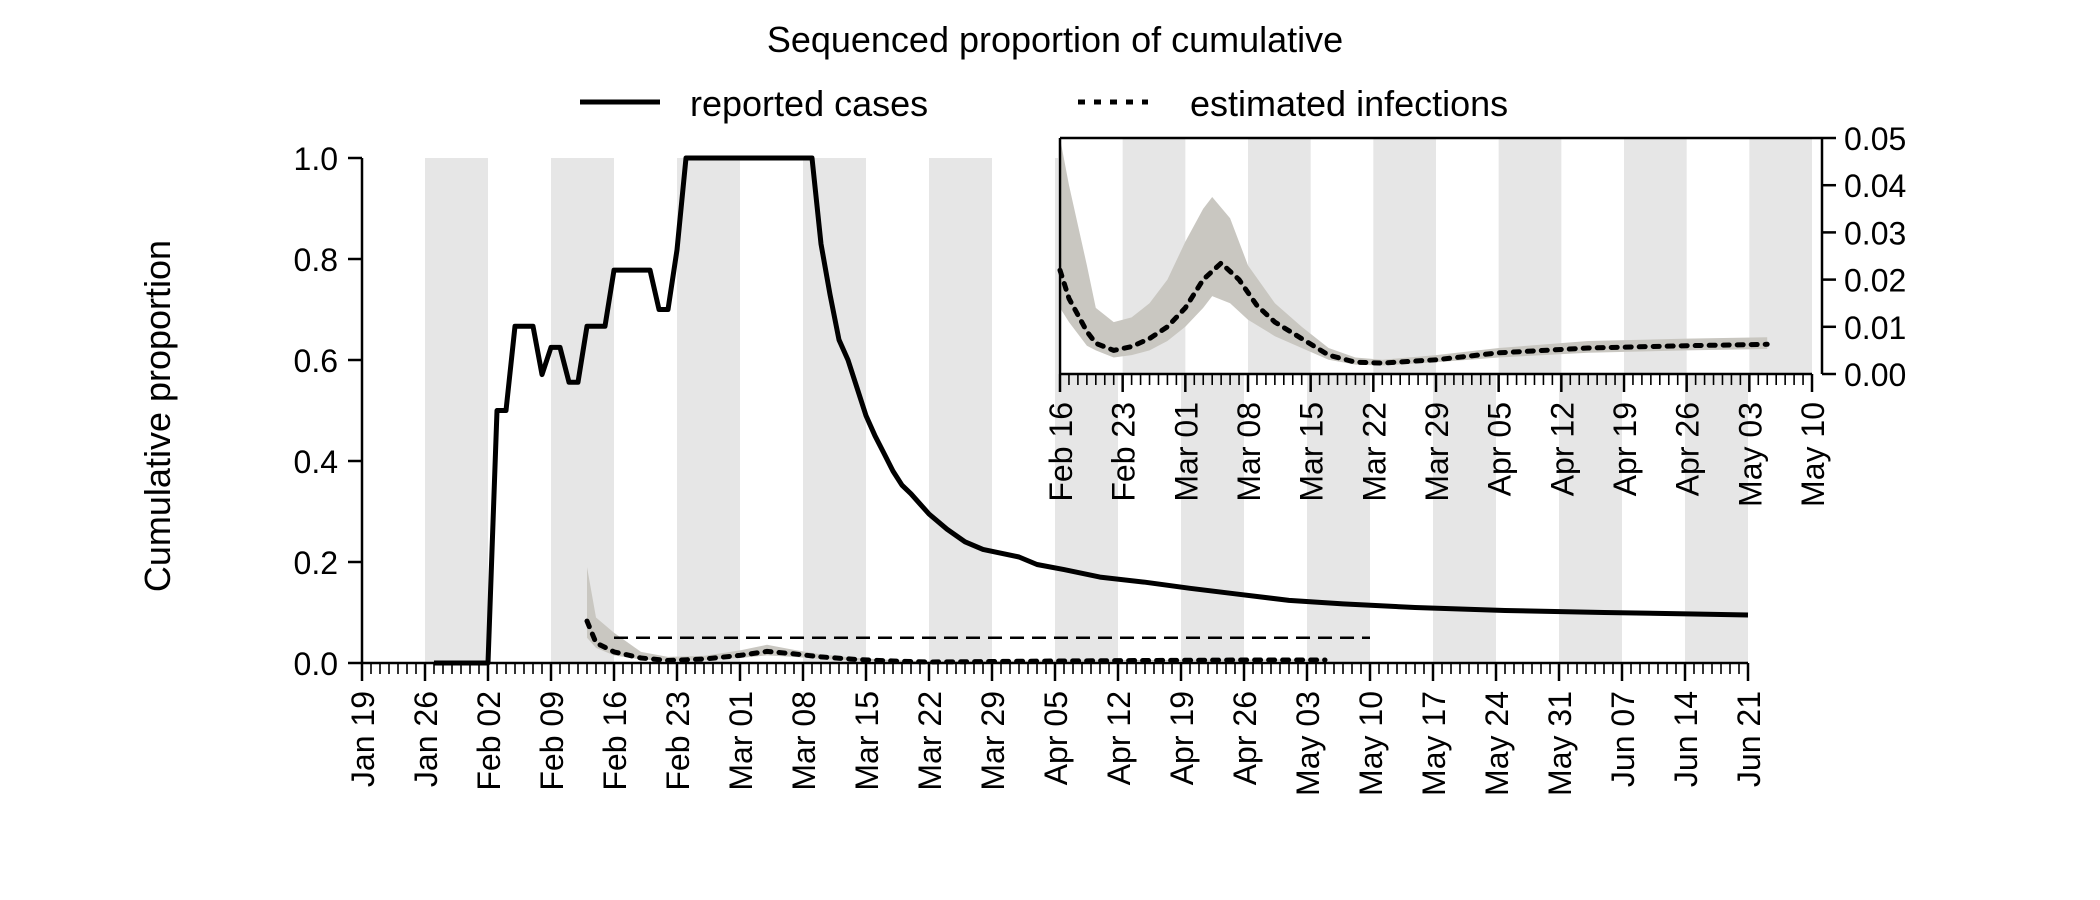 Image resolution: width=2100 pixels, height=900 pixels. I want to click on x-tick-label: Jan 19, so click(363, 739).